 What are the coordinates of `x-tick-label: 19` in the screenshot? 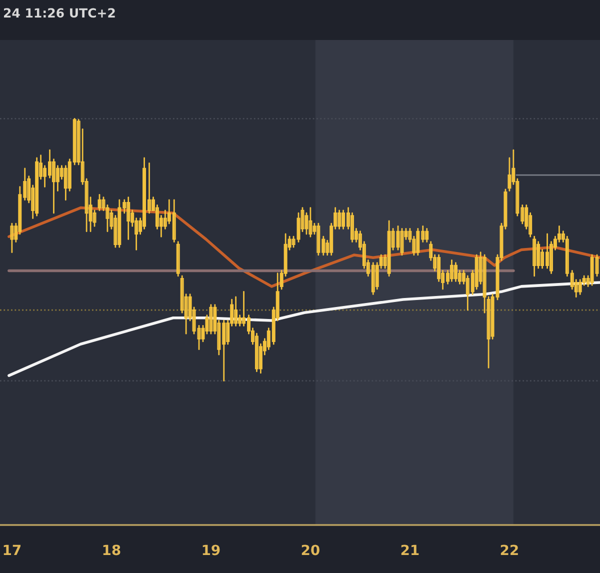 It's located at (211, 550).